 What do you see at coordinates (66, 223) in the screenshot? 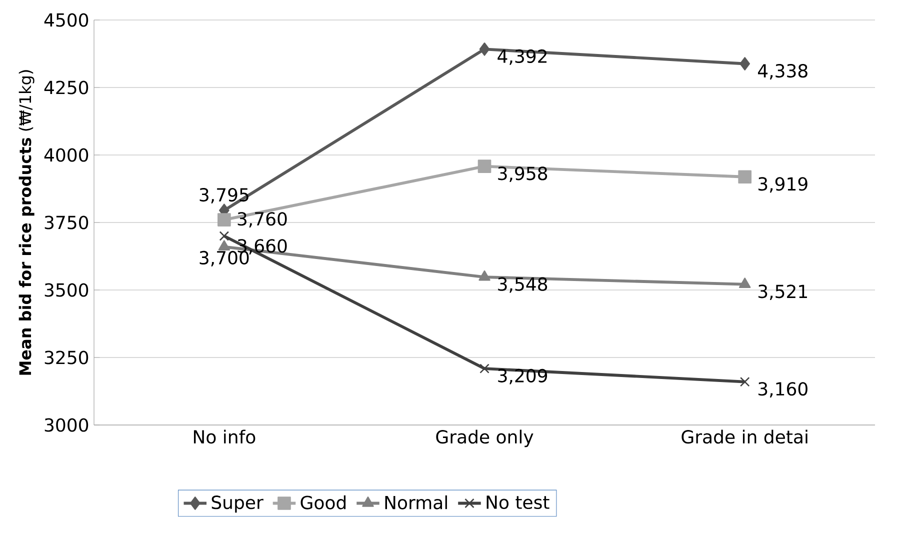
I see `y-tick-label: 3750` at bounding box center [66, 223].